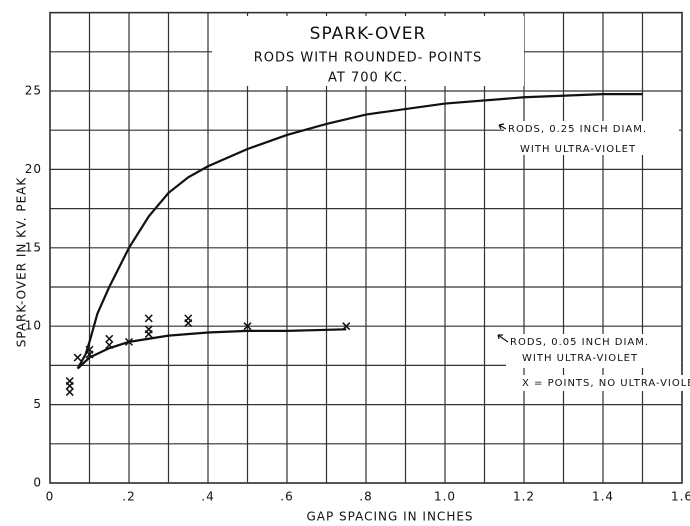 The width and height of the screenshot is (690, 526). Describe the element at coordinates (579, 342) in the screenshot. I see `series-label: RODS, 0.05 INCH DIAM.` at that location.